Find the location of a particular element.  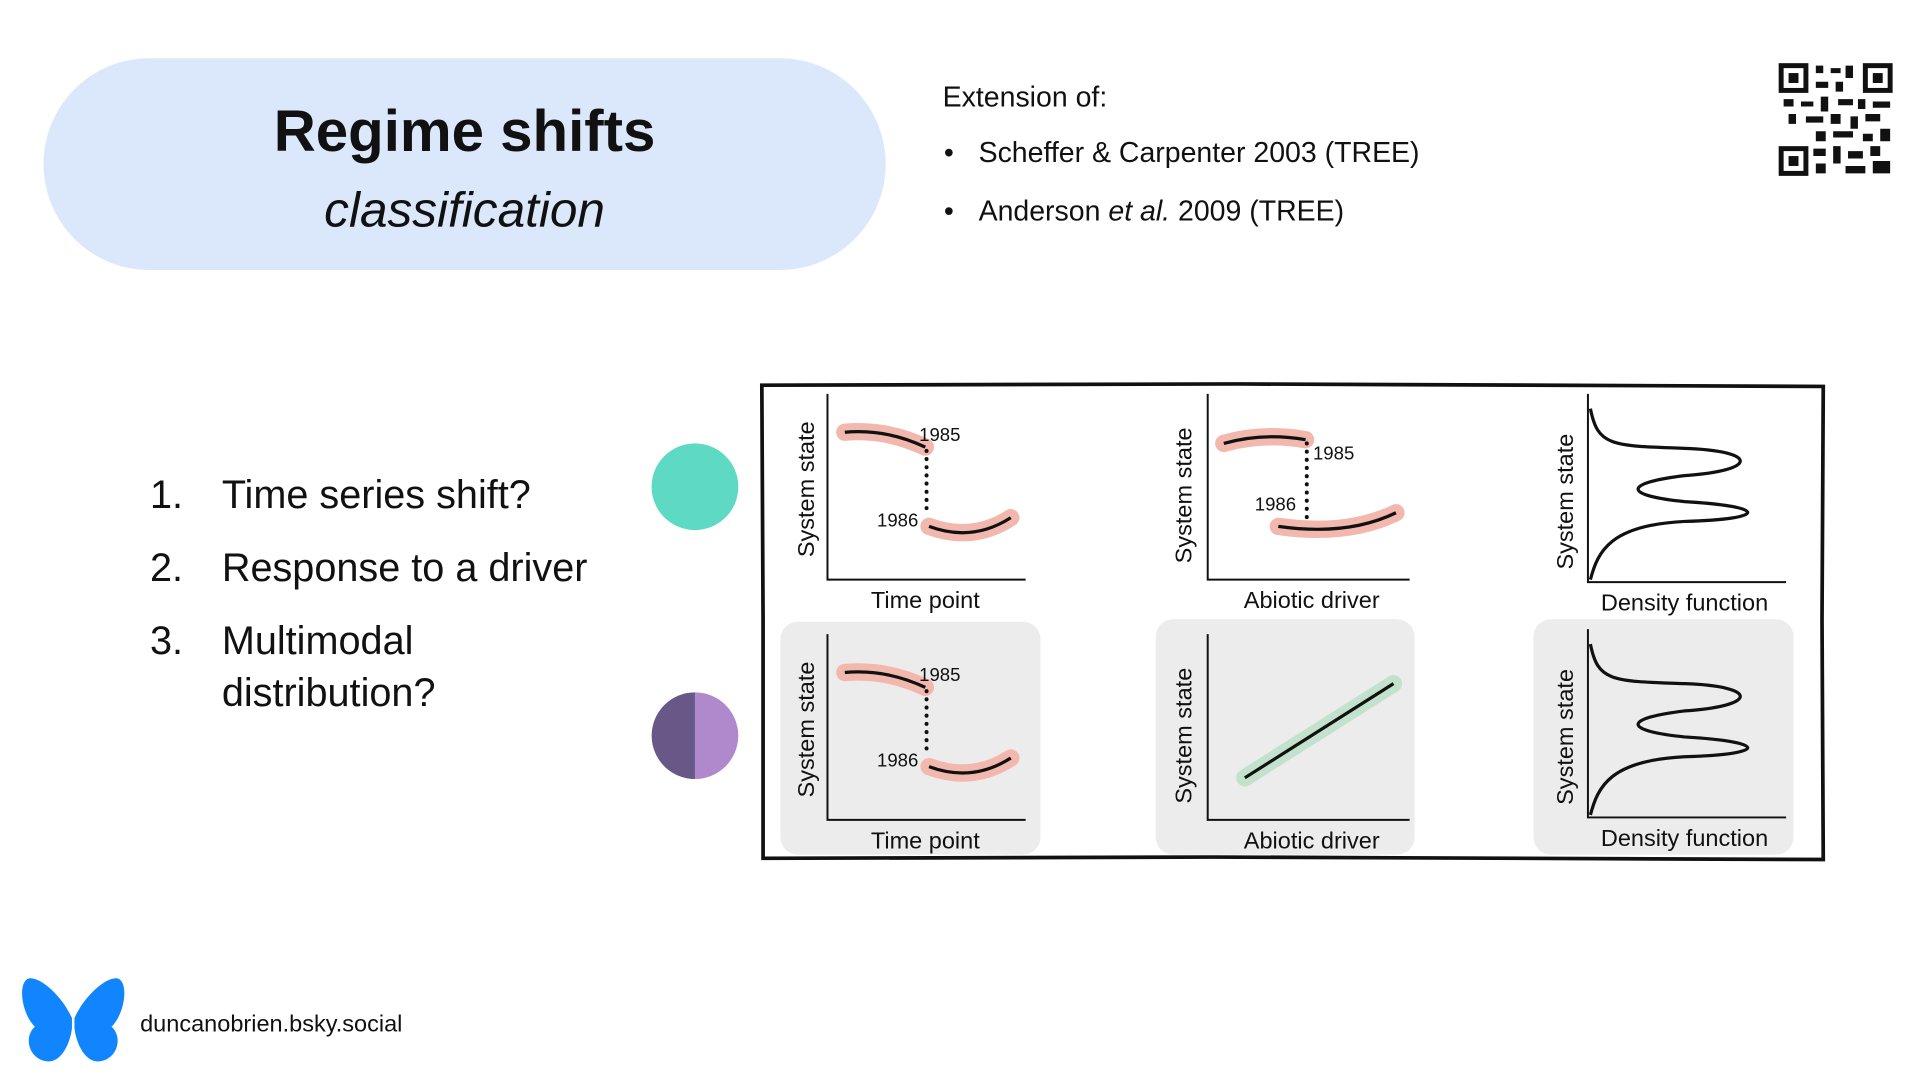

butterfly-logo is located at coordinates (73, 1020).